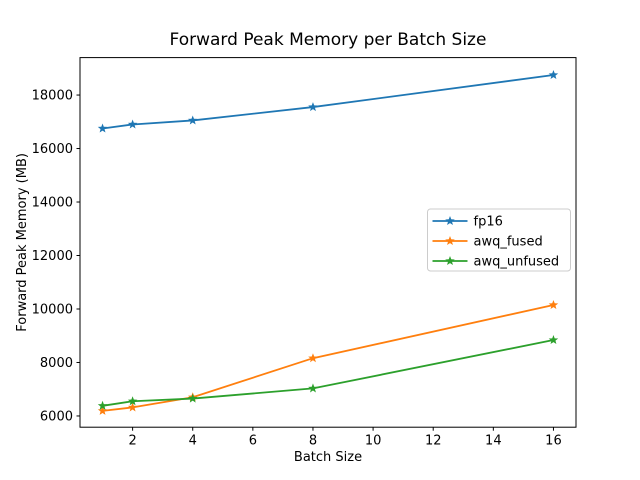 This screenshot has height=480, width=640. What do you see at coordinates (52, 149) in the screenshot?
I see `y-tick-label: 16000` at bounding box center [52, 149].